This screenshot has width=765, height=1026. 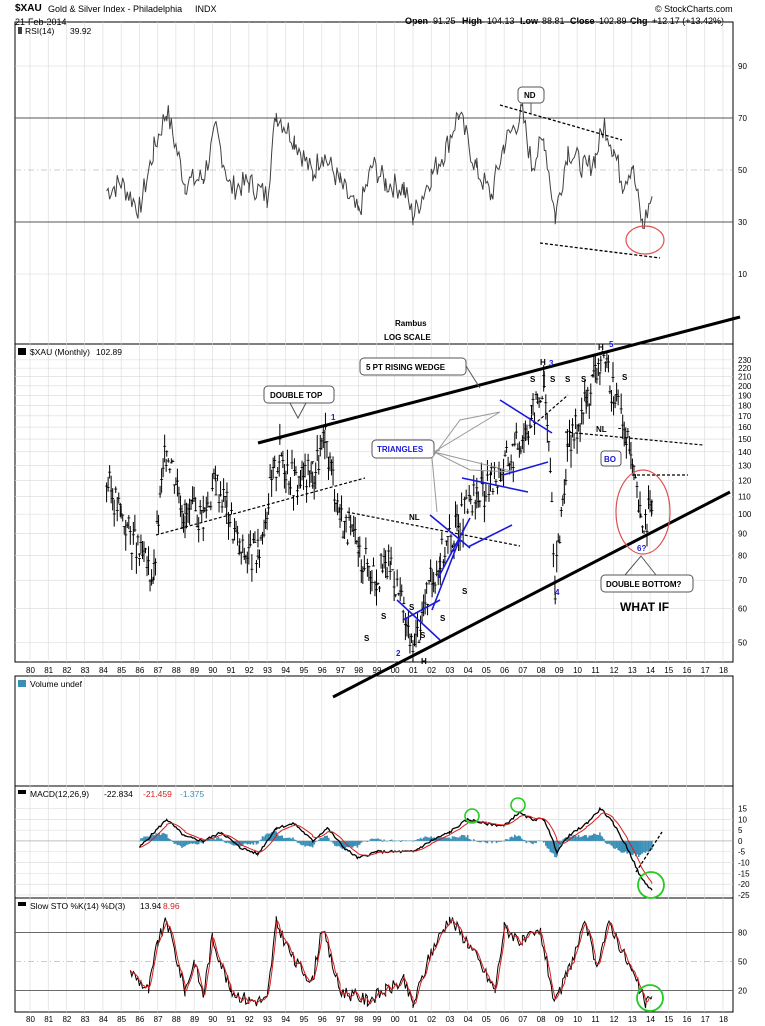 I want to click on sto-d-line, so click(x=390, y=961).